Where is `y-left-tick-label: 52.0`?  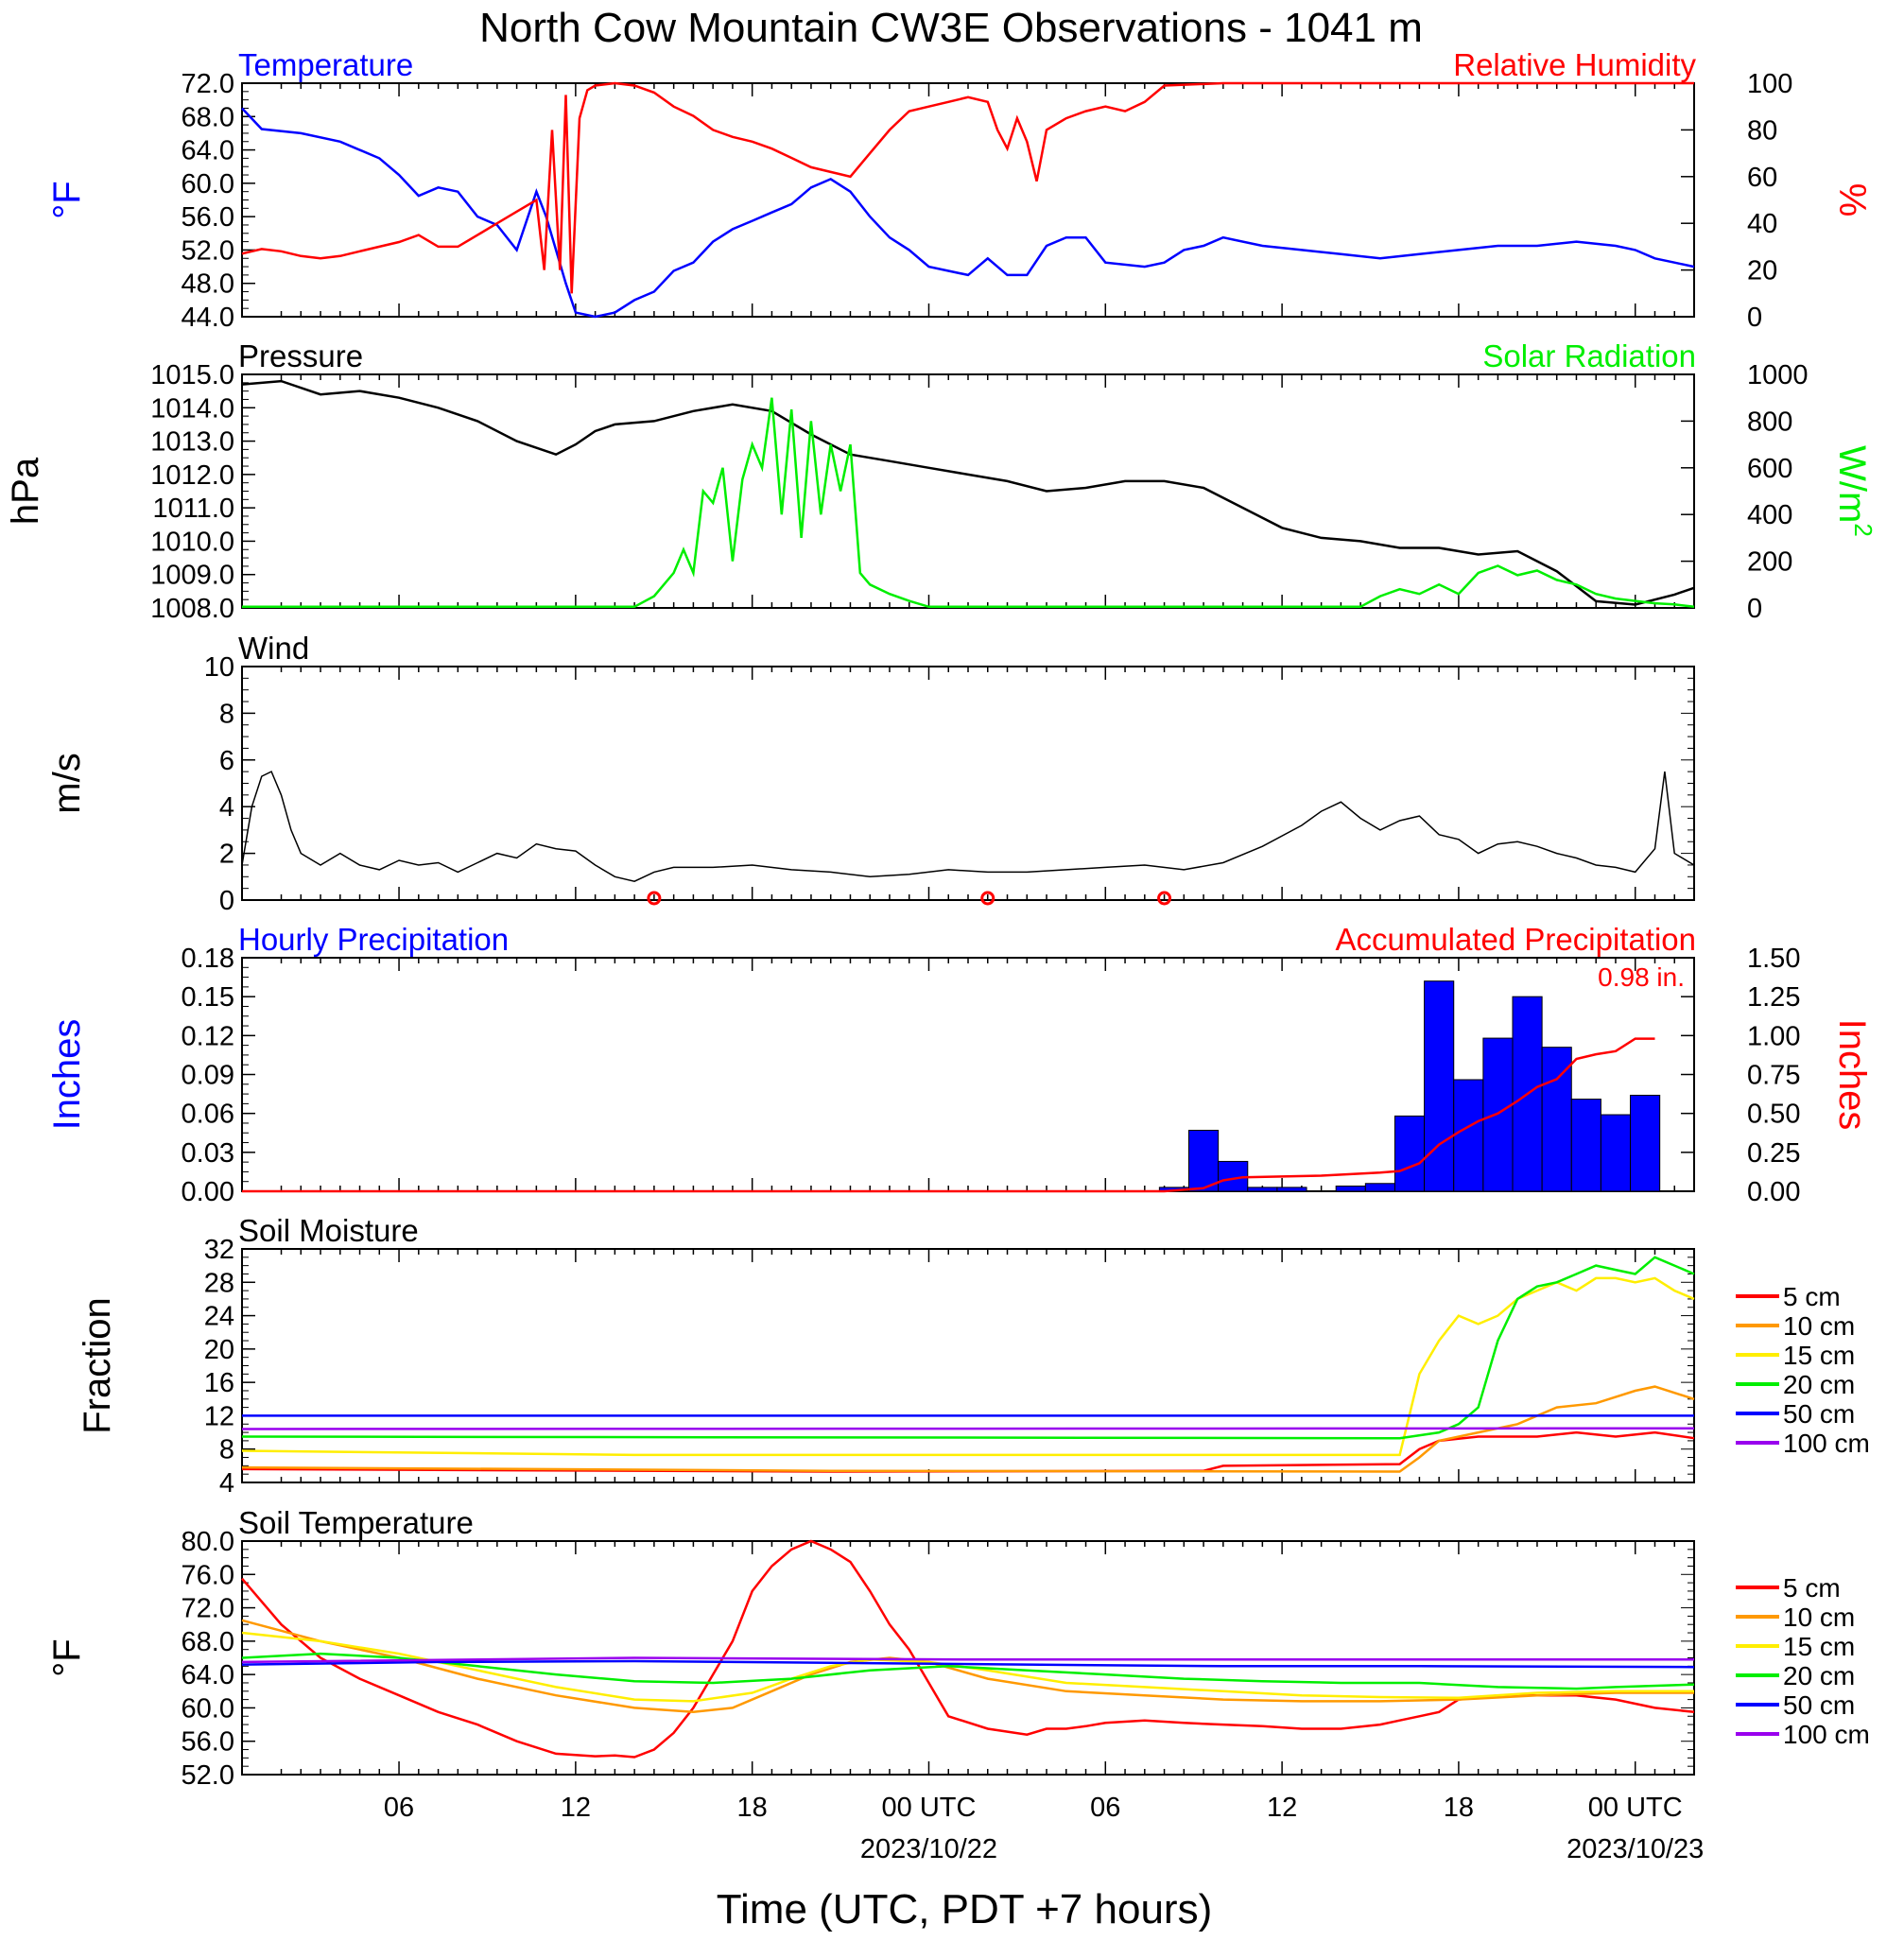
y-left-tick-label: 52.0 is located at coordinates (208, 250).